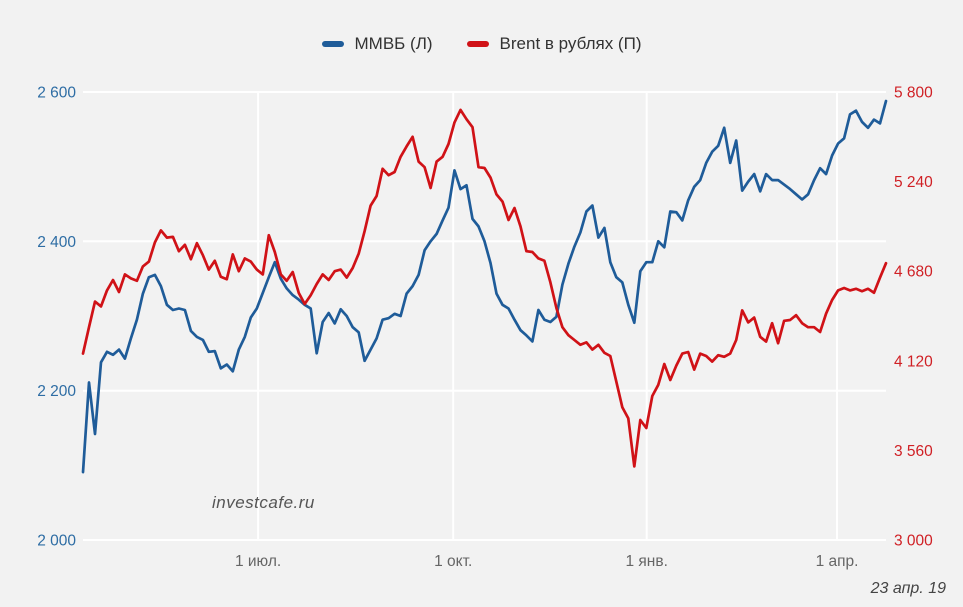 This screenshot has width=963, height=607. I want to click on date-annotation: 23 апр. 19, so click(908, 588).